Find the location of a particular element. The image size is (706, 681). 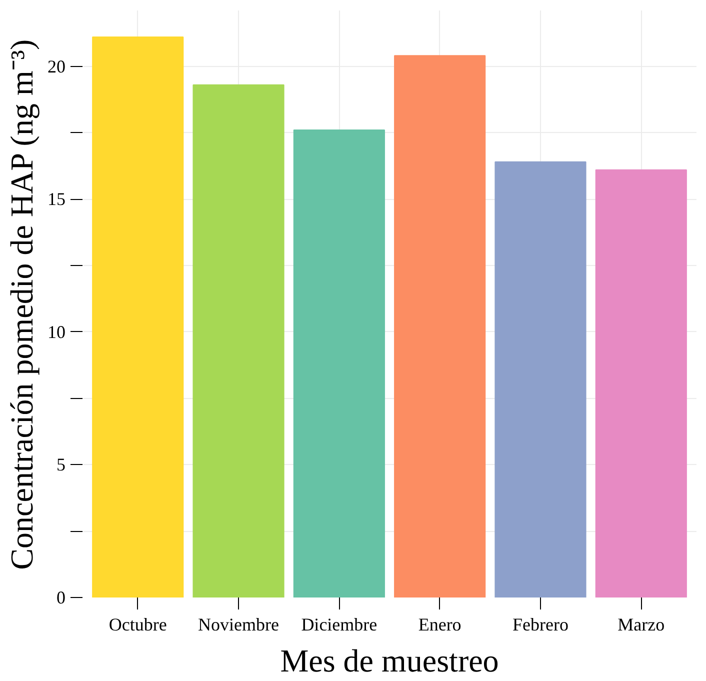

x-tick-label: Enero is located at coordinates (440, 624).